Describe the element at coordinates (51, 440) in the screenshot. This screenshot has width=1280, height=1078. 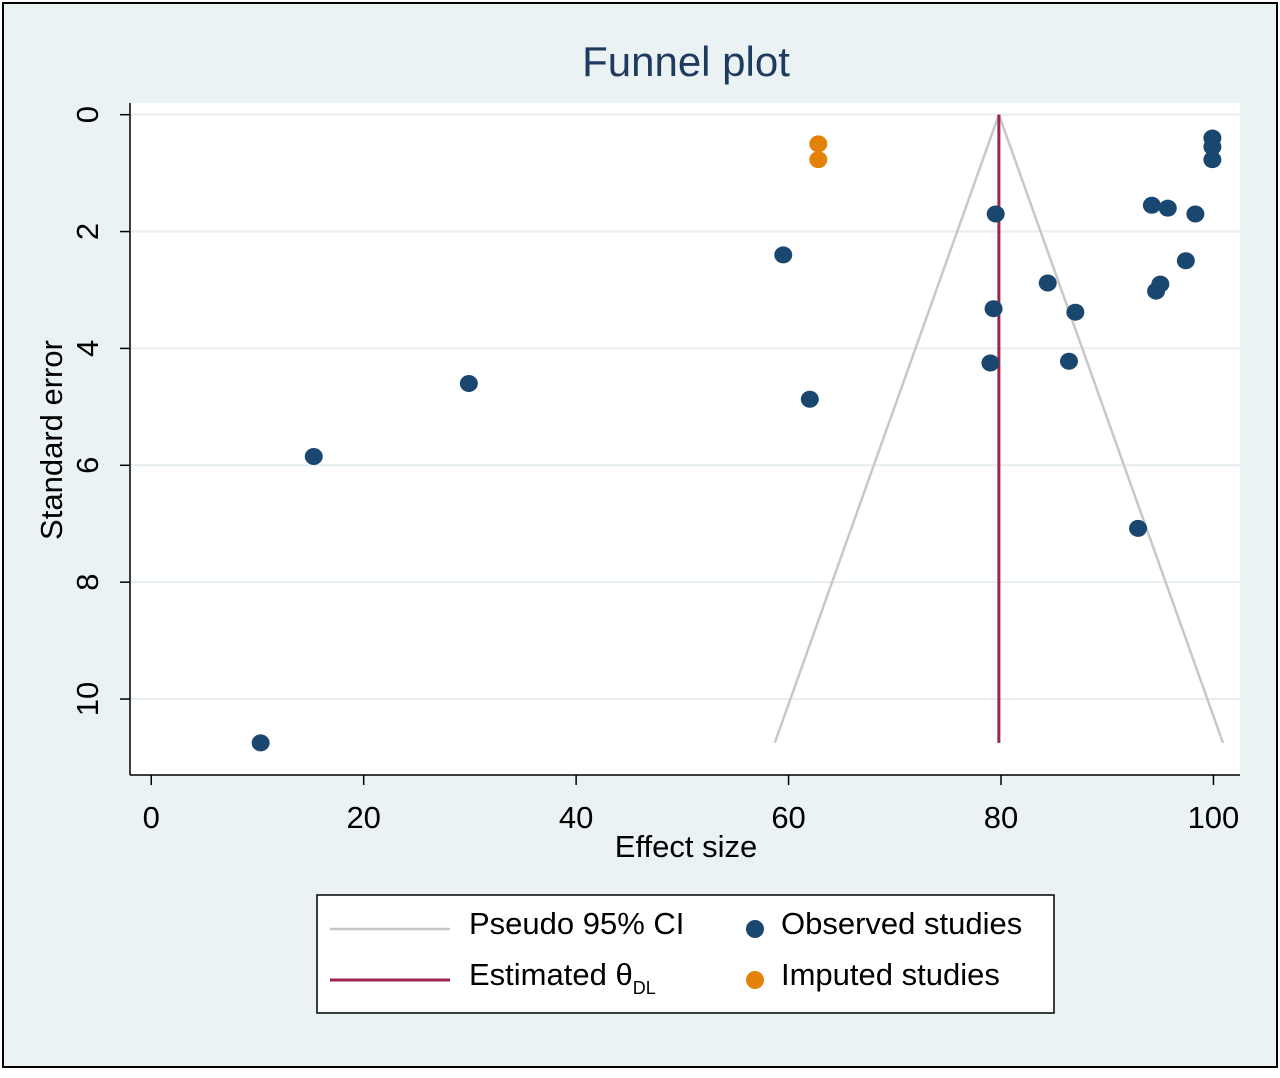
I see `y-axis-label: Standard error` at that location.